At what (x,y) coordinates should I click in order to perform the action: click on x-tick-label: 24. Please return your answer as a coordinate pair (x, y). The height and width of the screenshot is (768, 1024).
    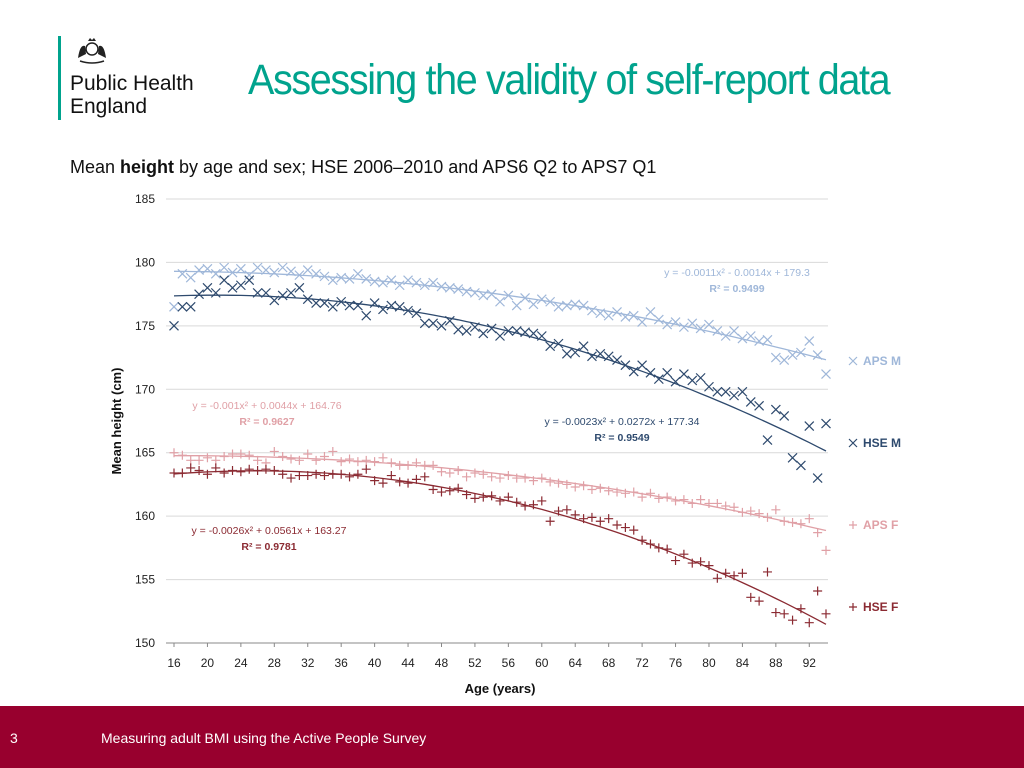
    Looking at the image, I should click on (241, 663).